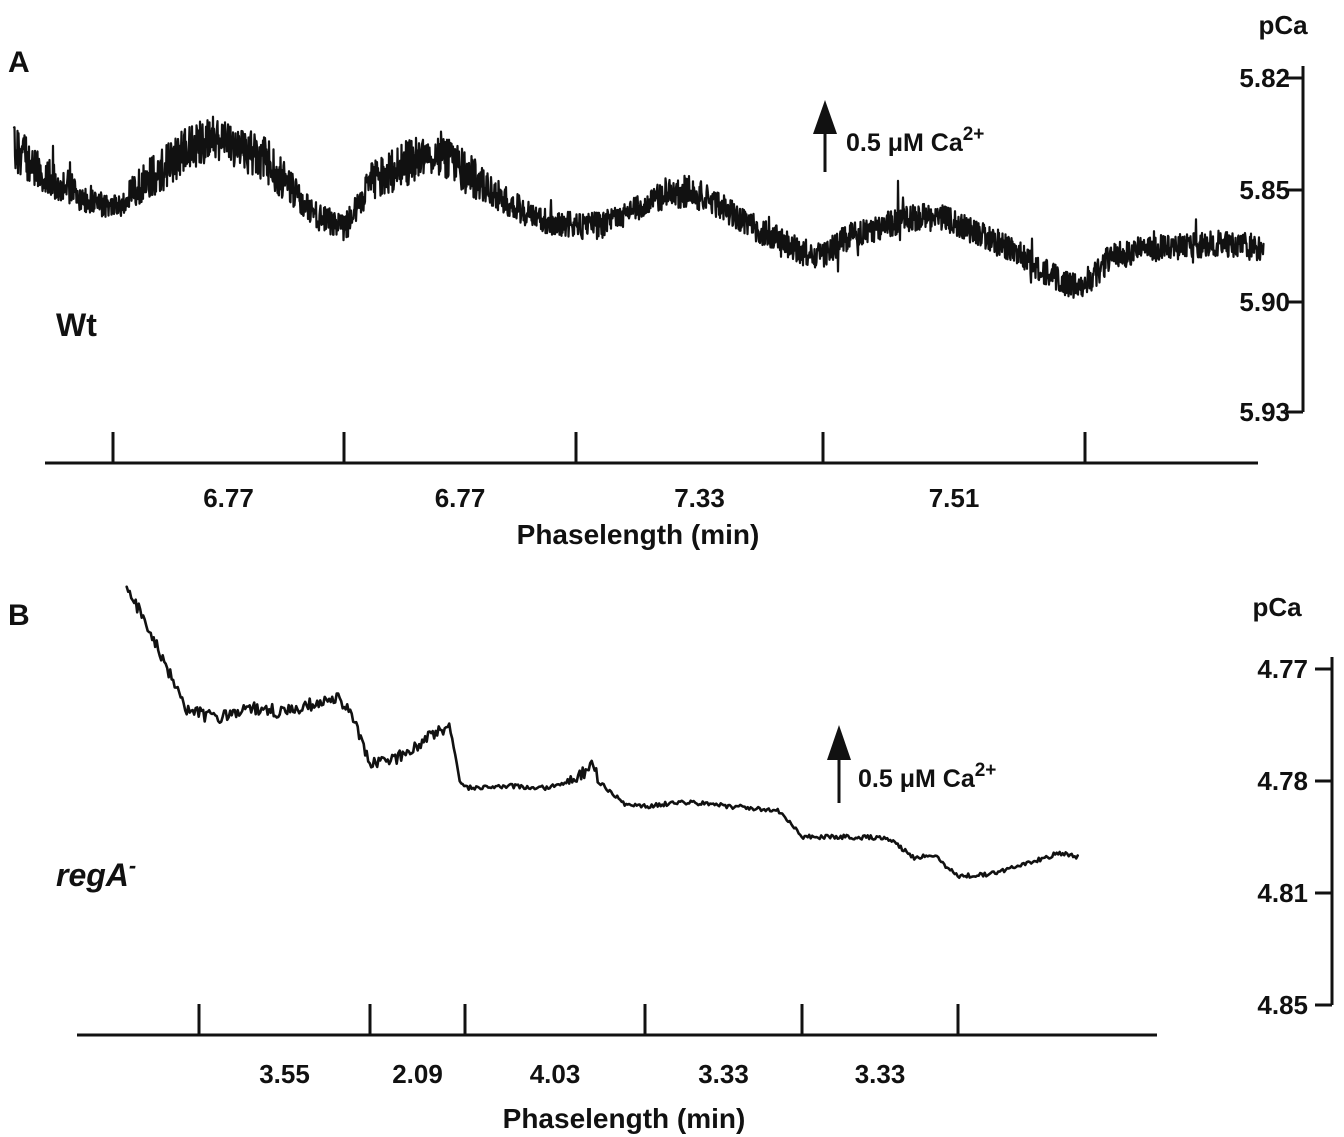 This screenshot has width=1344, height=1137. What do you see at coordinates (582, 1074) in the screenshot?
I see `panel-b-phase-length-labels: 3.55 2.09 4.03 3.33 3.33` at bounding box center [582, 1074].